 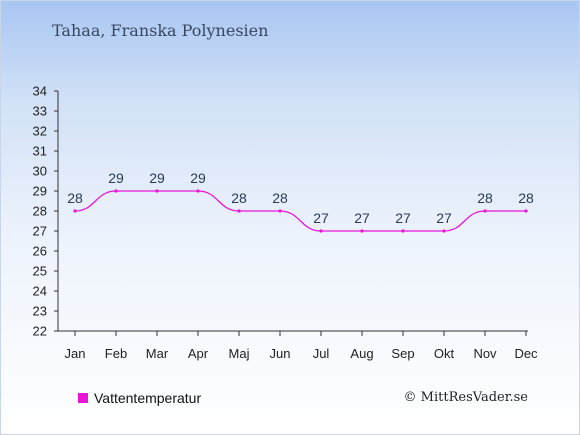 I want to click on y-tick-label: 32, so click(x=40, y=131).